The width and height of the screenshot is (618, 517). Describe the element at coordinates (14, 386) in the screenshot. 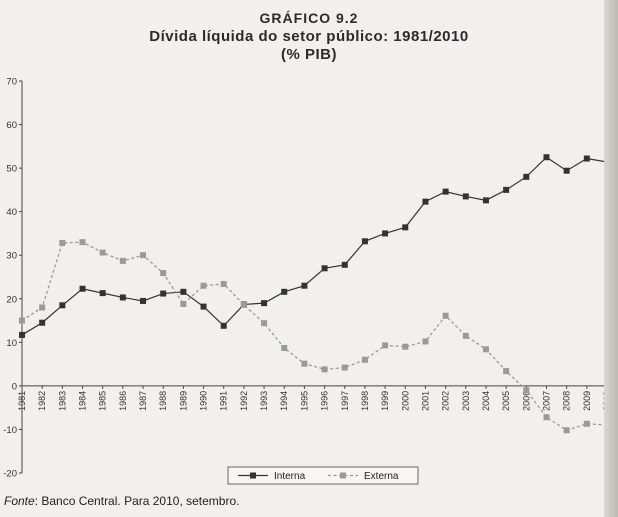

I see `y-tick-label: 0` at that location.